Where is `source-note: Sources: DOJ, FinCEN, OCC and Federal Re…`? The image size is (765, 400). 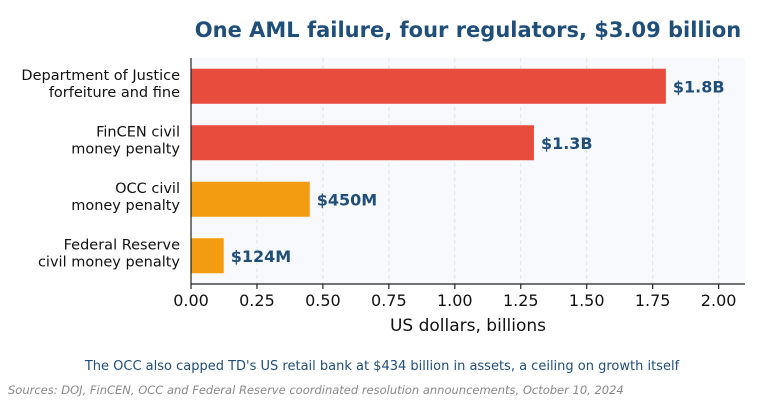 source-note: Sources: DOJ, FinCEN, OCC and Federal Re… is located at coordinates (316, 390).